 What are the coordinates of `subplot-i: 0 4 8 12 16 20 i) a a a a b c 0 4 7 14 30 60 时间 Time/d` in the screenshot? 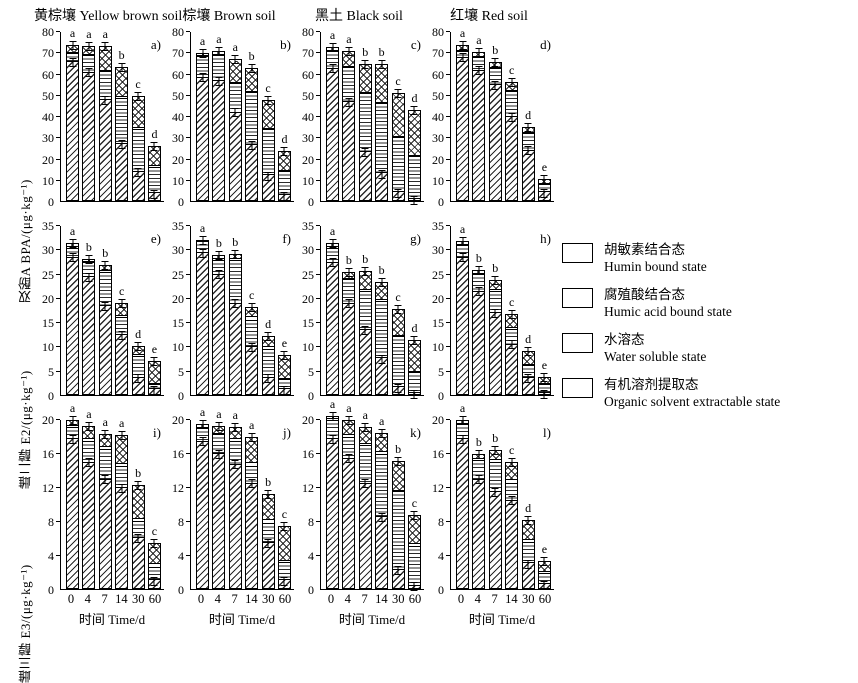 It's located at (99, 514).